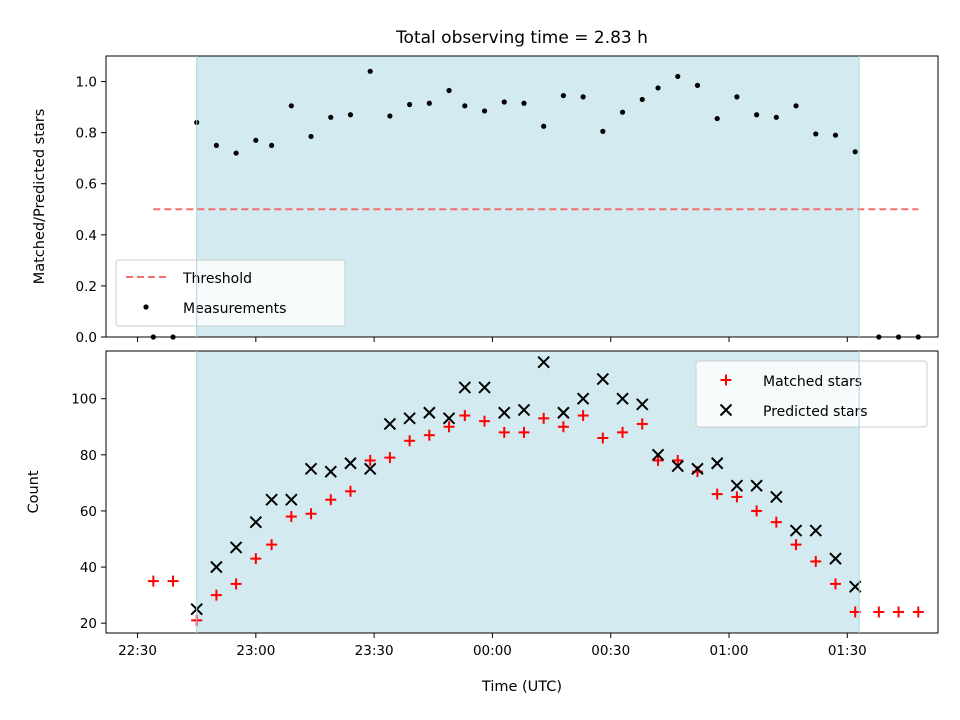 This screenshot has height=720, width=960. I want to click on ratio-y-axis-label: Matched/Predicted stars, so click(40, 197).